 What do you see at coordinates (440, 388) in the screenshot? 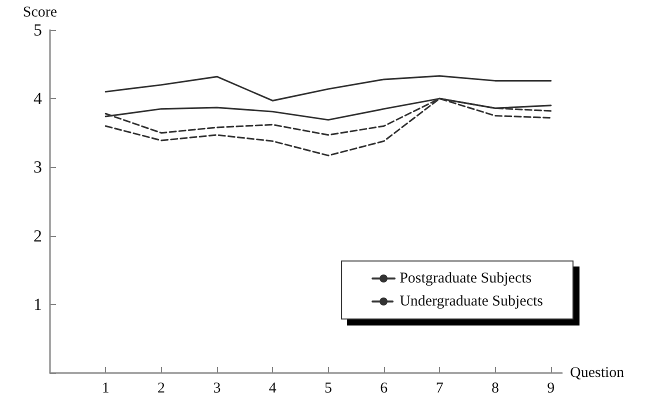
I see `x-tick-label: 7` at bounding box center [440, 388].